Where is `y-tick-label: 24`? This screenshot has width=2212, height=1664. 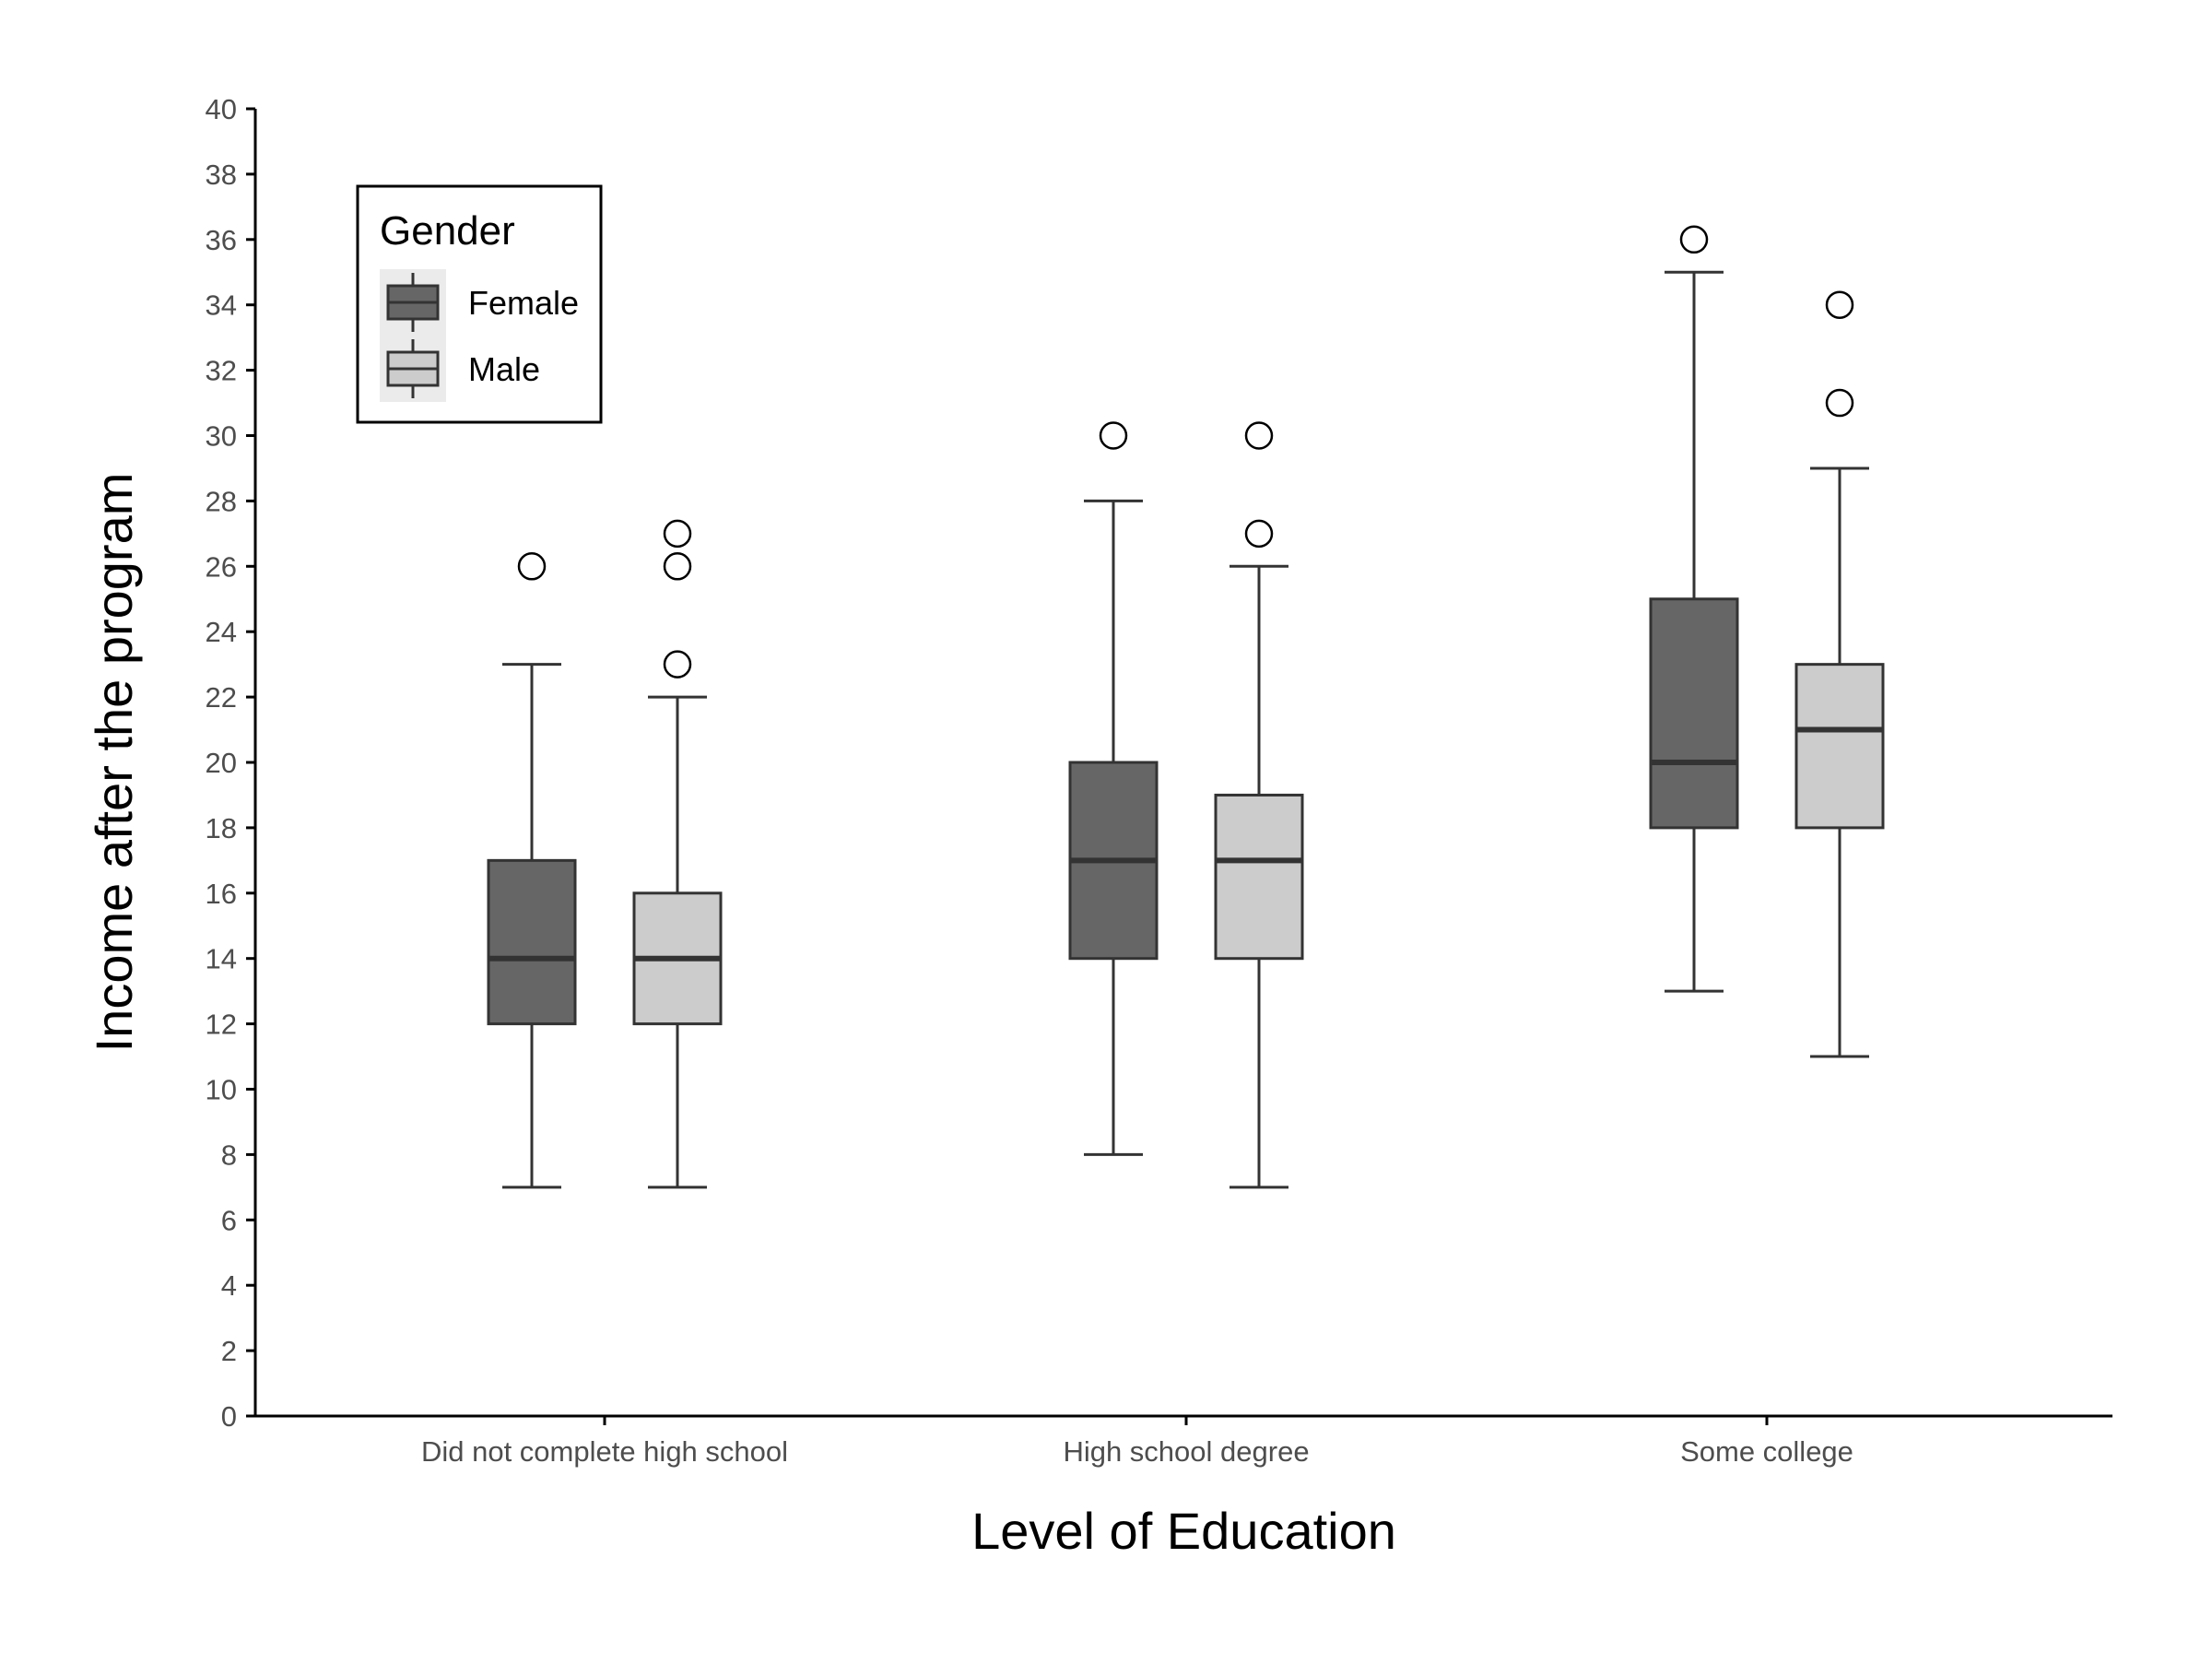
y-tick-label: 24 is located at coordinates (221, 632).